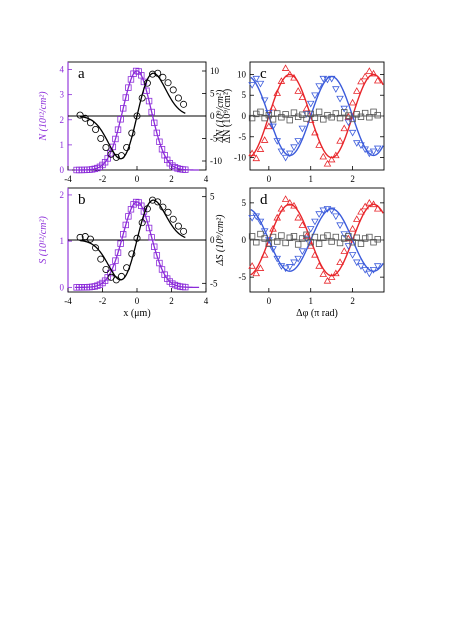  What do you see at coordinates (68, 179) in the screenshot?
I see `x-tick-label: -4` at bounding box center [68, 179].